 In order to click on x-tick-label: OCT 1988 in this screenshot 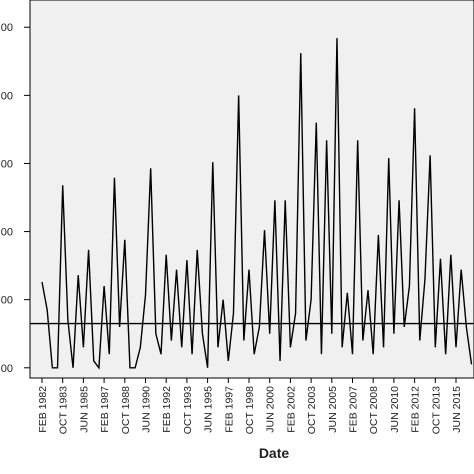, I will do `click(126, 410)`.